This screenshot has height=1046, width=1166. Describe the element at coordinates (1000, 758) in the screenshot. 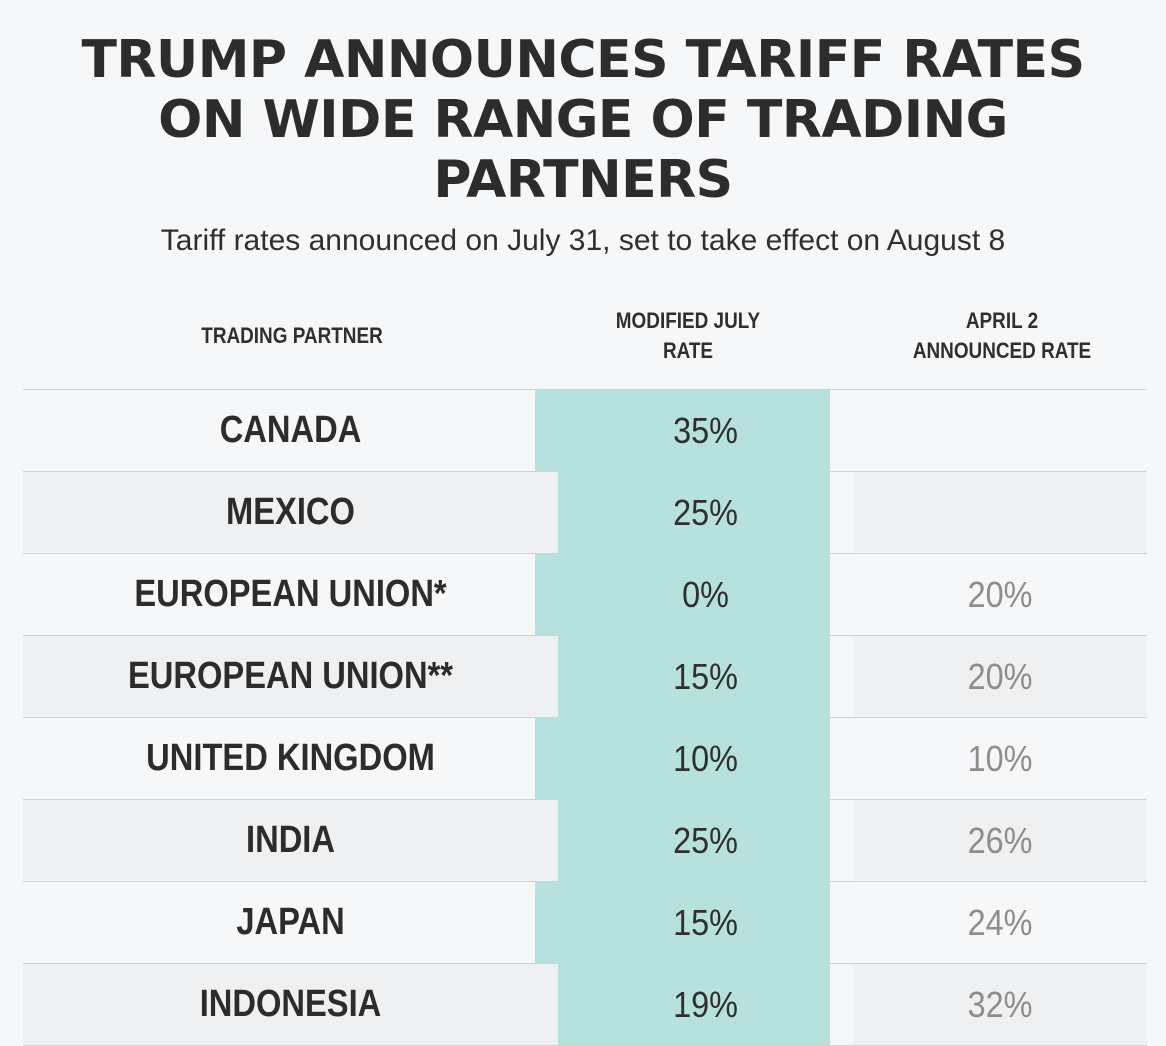

I see `cell-april-rate: 10%` at that location.